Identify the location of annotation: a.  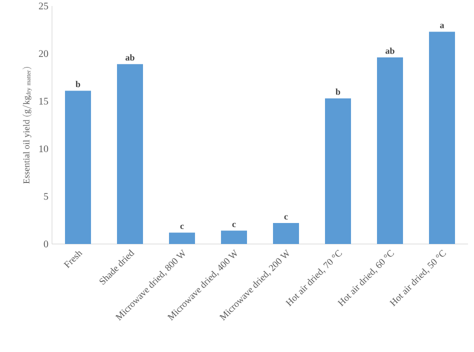
(442, 26).